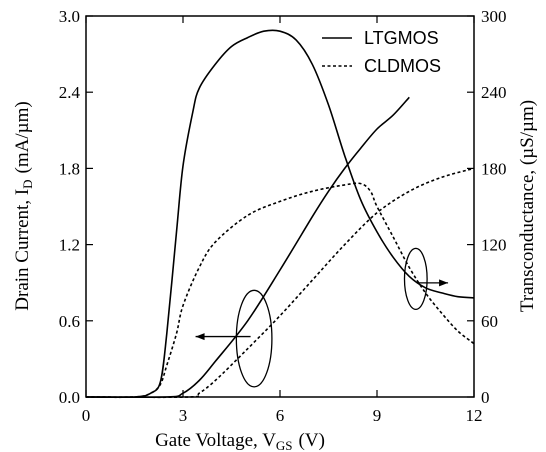 This screenshot has height=452, width=546. What do you see at coordinates (402, 66) in the screenshot?
I see `legend-label-cldmos: CLDMOS` at bounding box center [402, 66].